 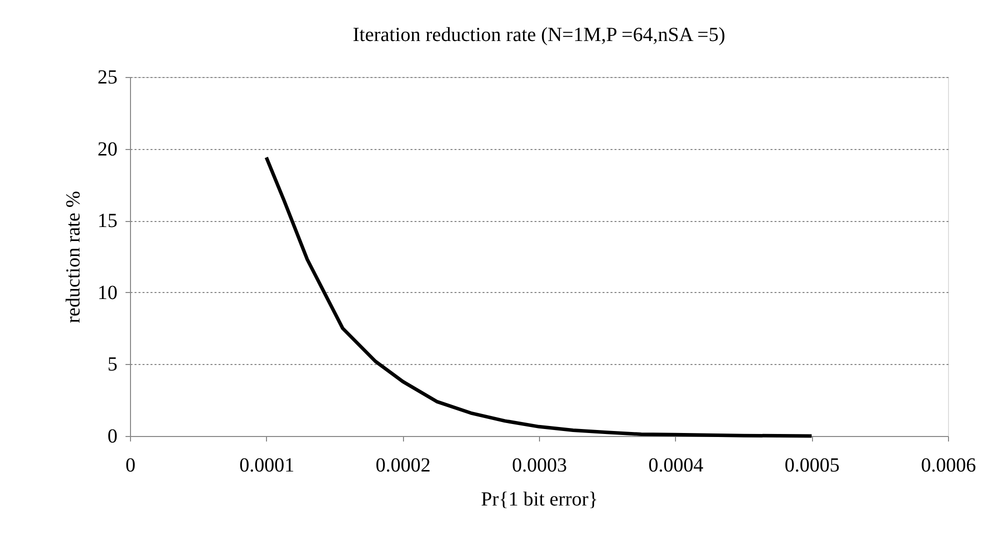 I want to click on x-tick-label: 0.0001, so click(x=266, y=465).